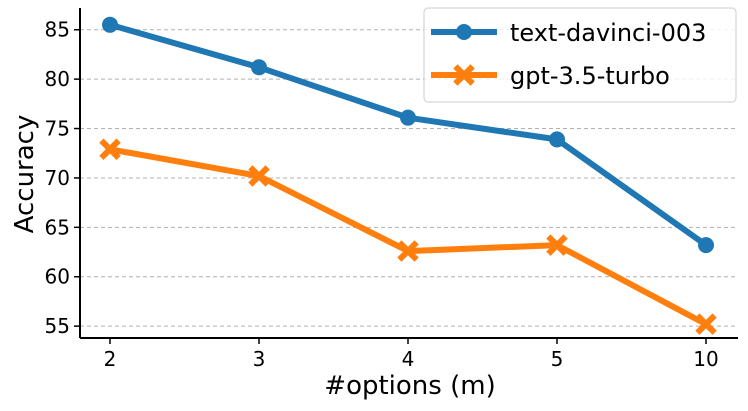  What do you see at coordinates (57, 129) in the screenshot?
I see `y-tick-label-75: 75` at bounding box center [57, 129].